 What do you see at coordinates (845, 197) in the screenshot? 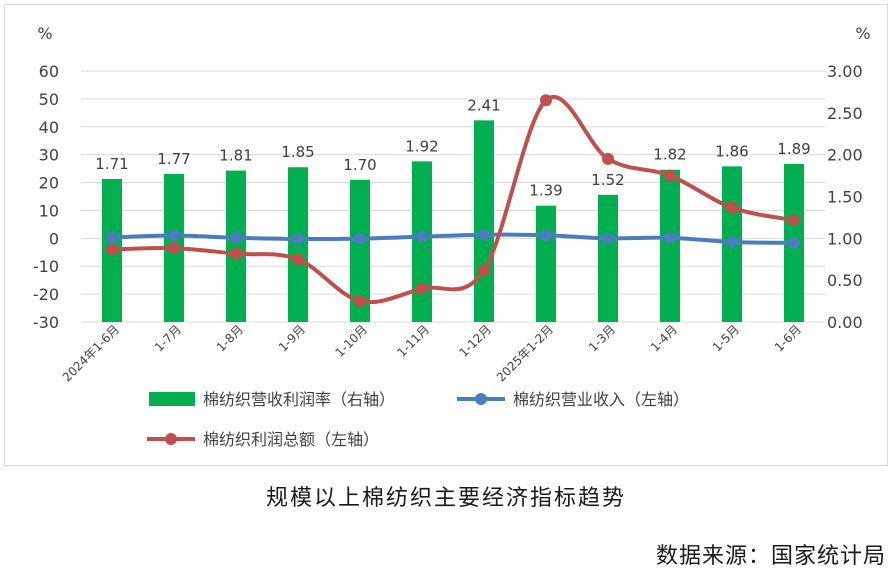
I see `right-tick-label: 1.50` at bounding box center [845, 197].